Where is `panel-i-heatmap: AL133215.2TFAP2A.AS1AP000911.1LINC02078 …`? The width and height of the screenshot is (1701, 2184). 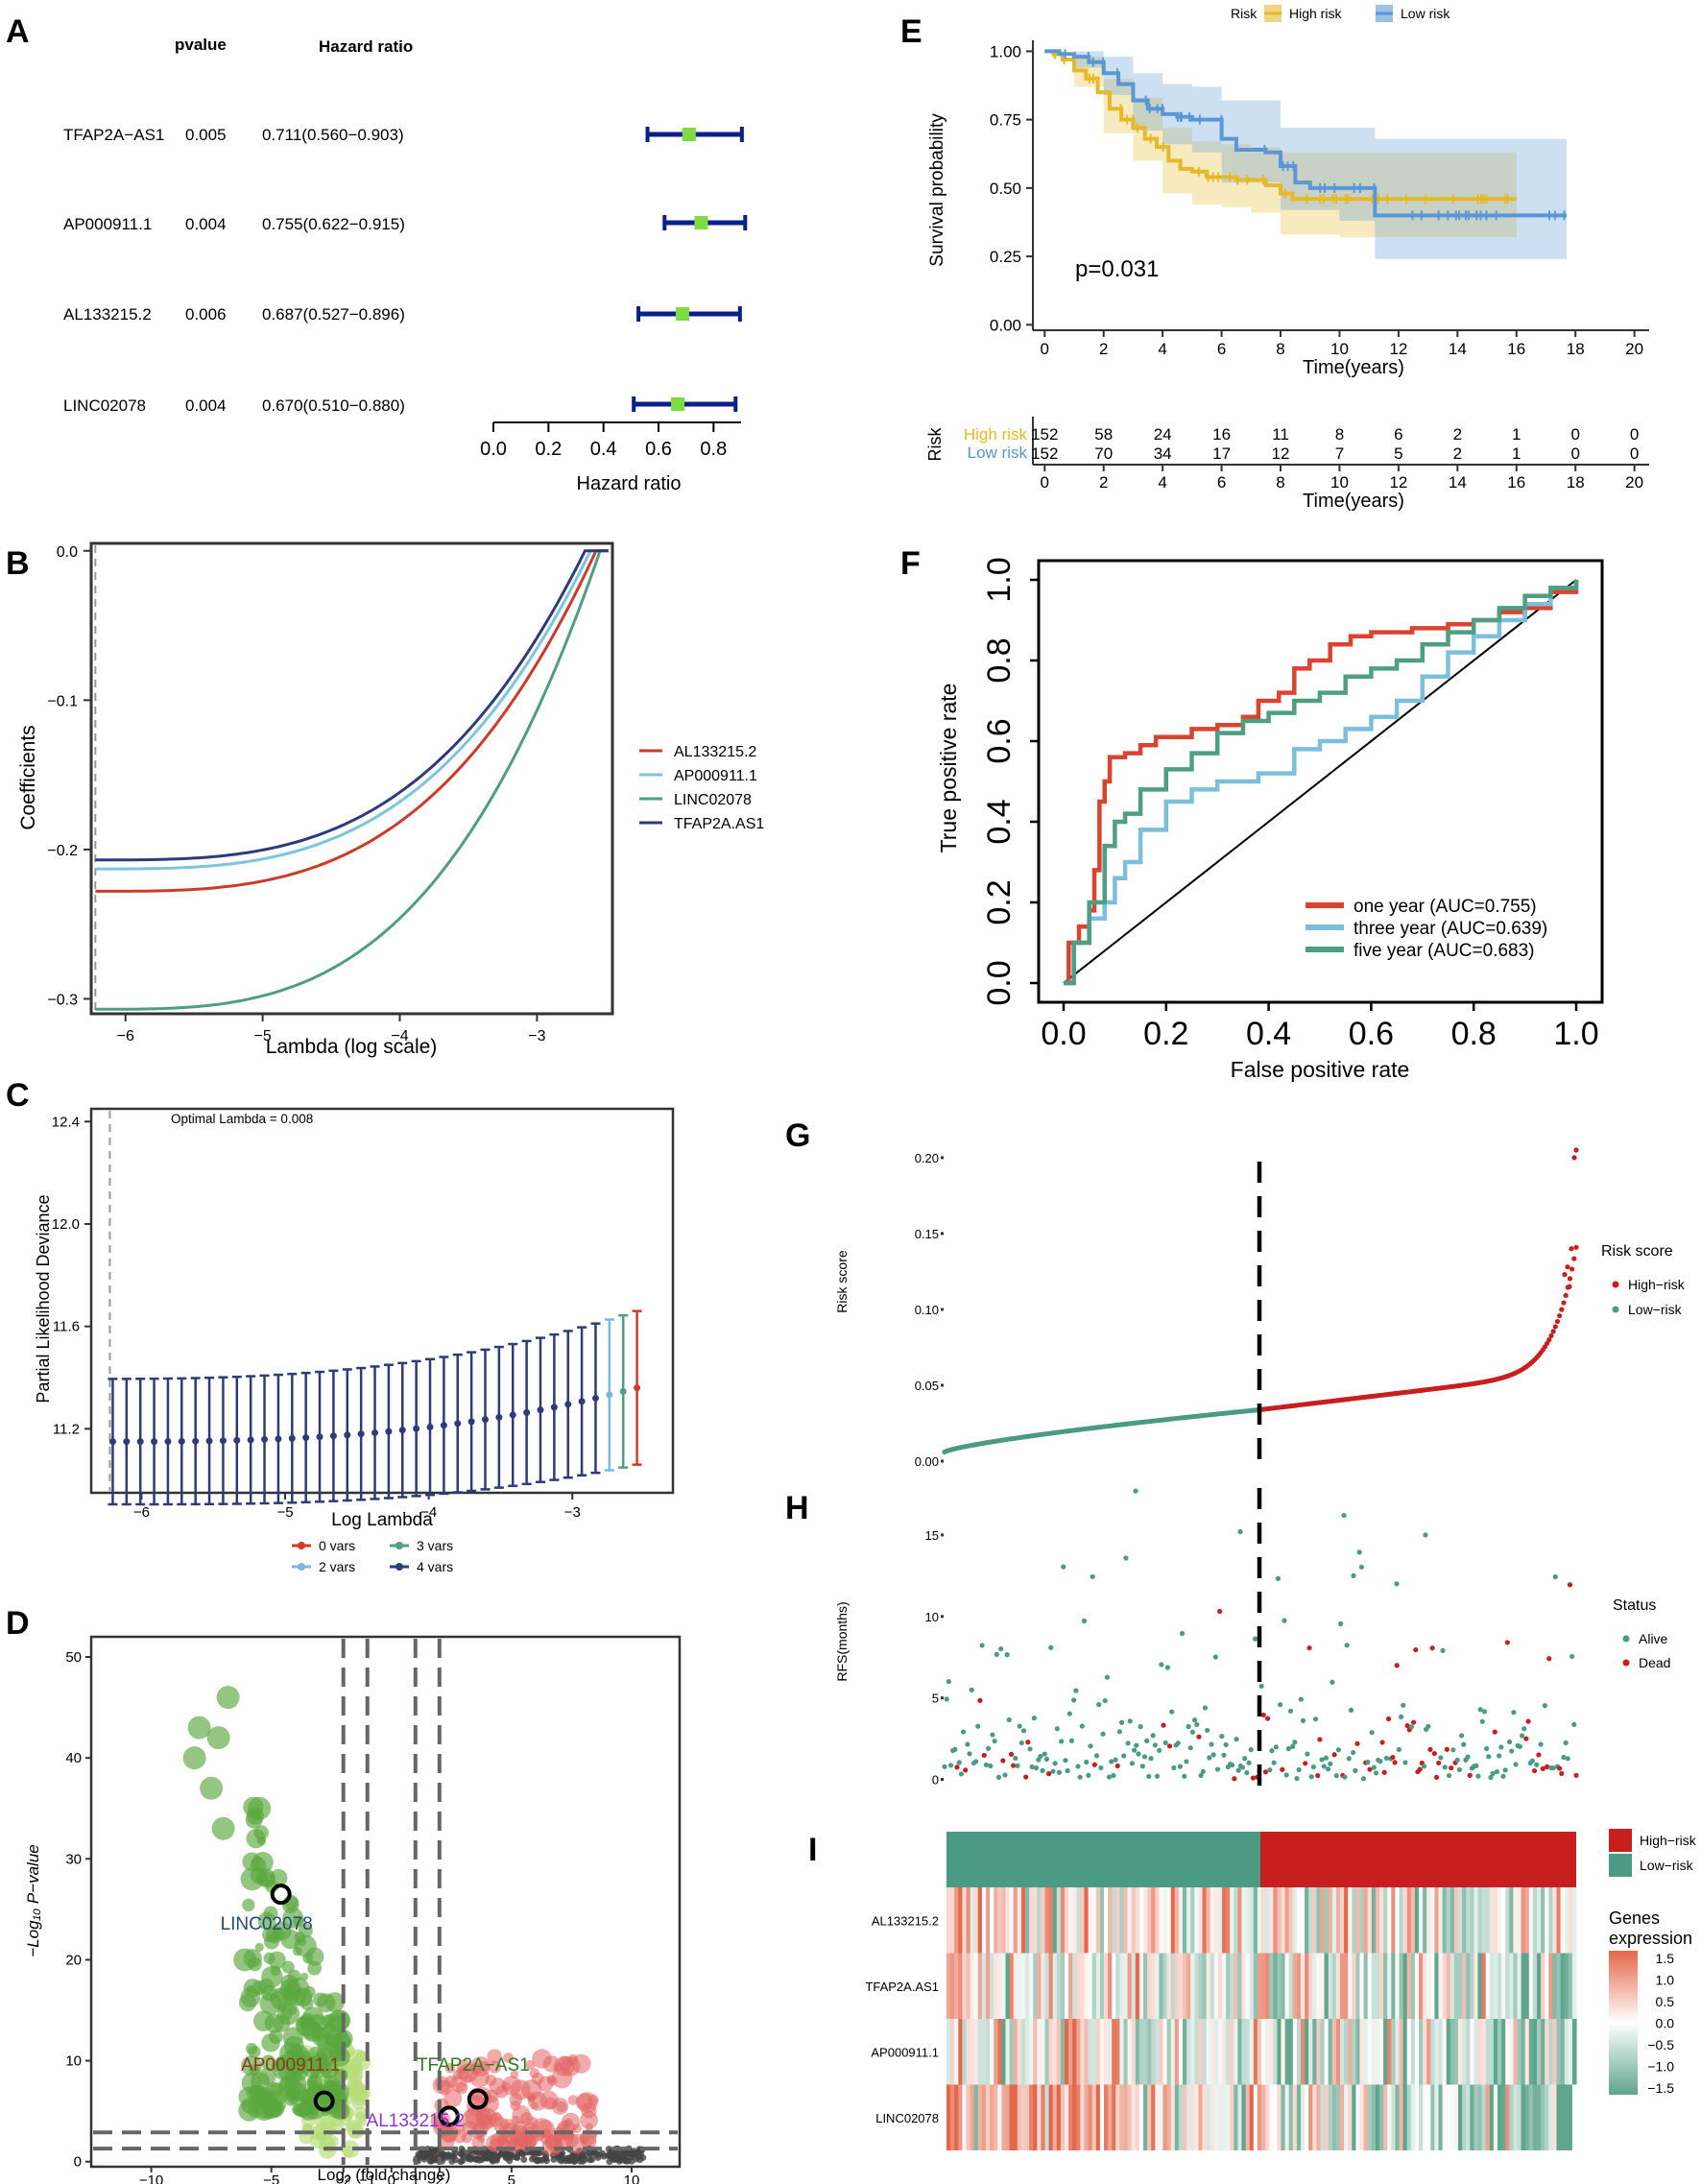
panel-i-heatmap: AL133215.2TFAP2A.AS1AP000911.1LINC02078 … is located at coordinates (1281, 1989).